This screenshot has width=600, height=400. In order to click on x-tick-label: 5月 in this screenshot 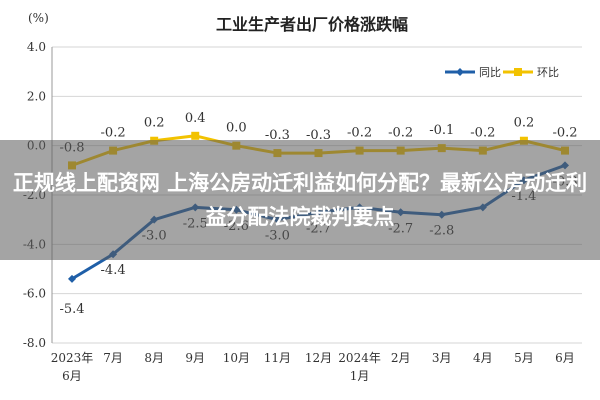, I will do `click(524, 358)`.